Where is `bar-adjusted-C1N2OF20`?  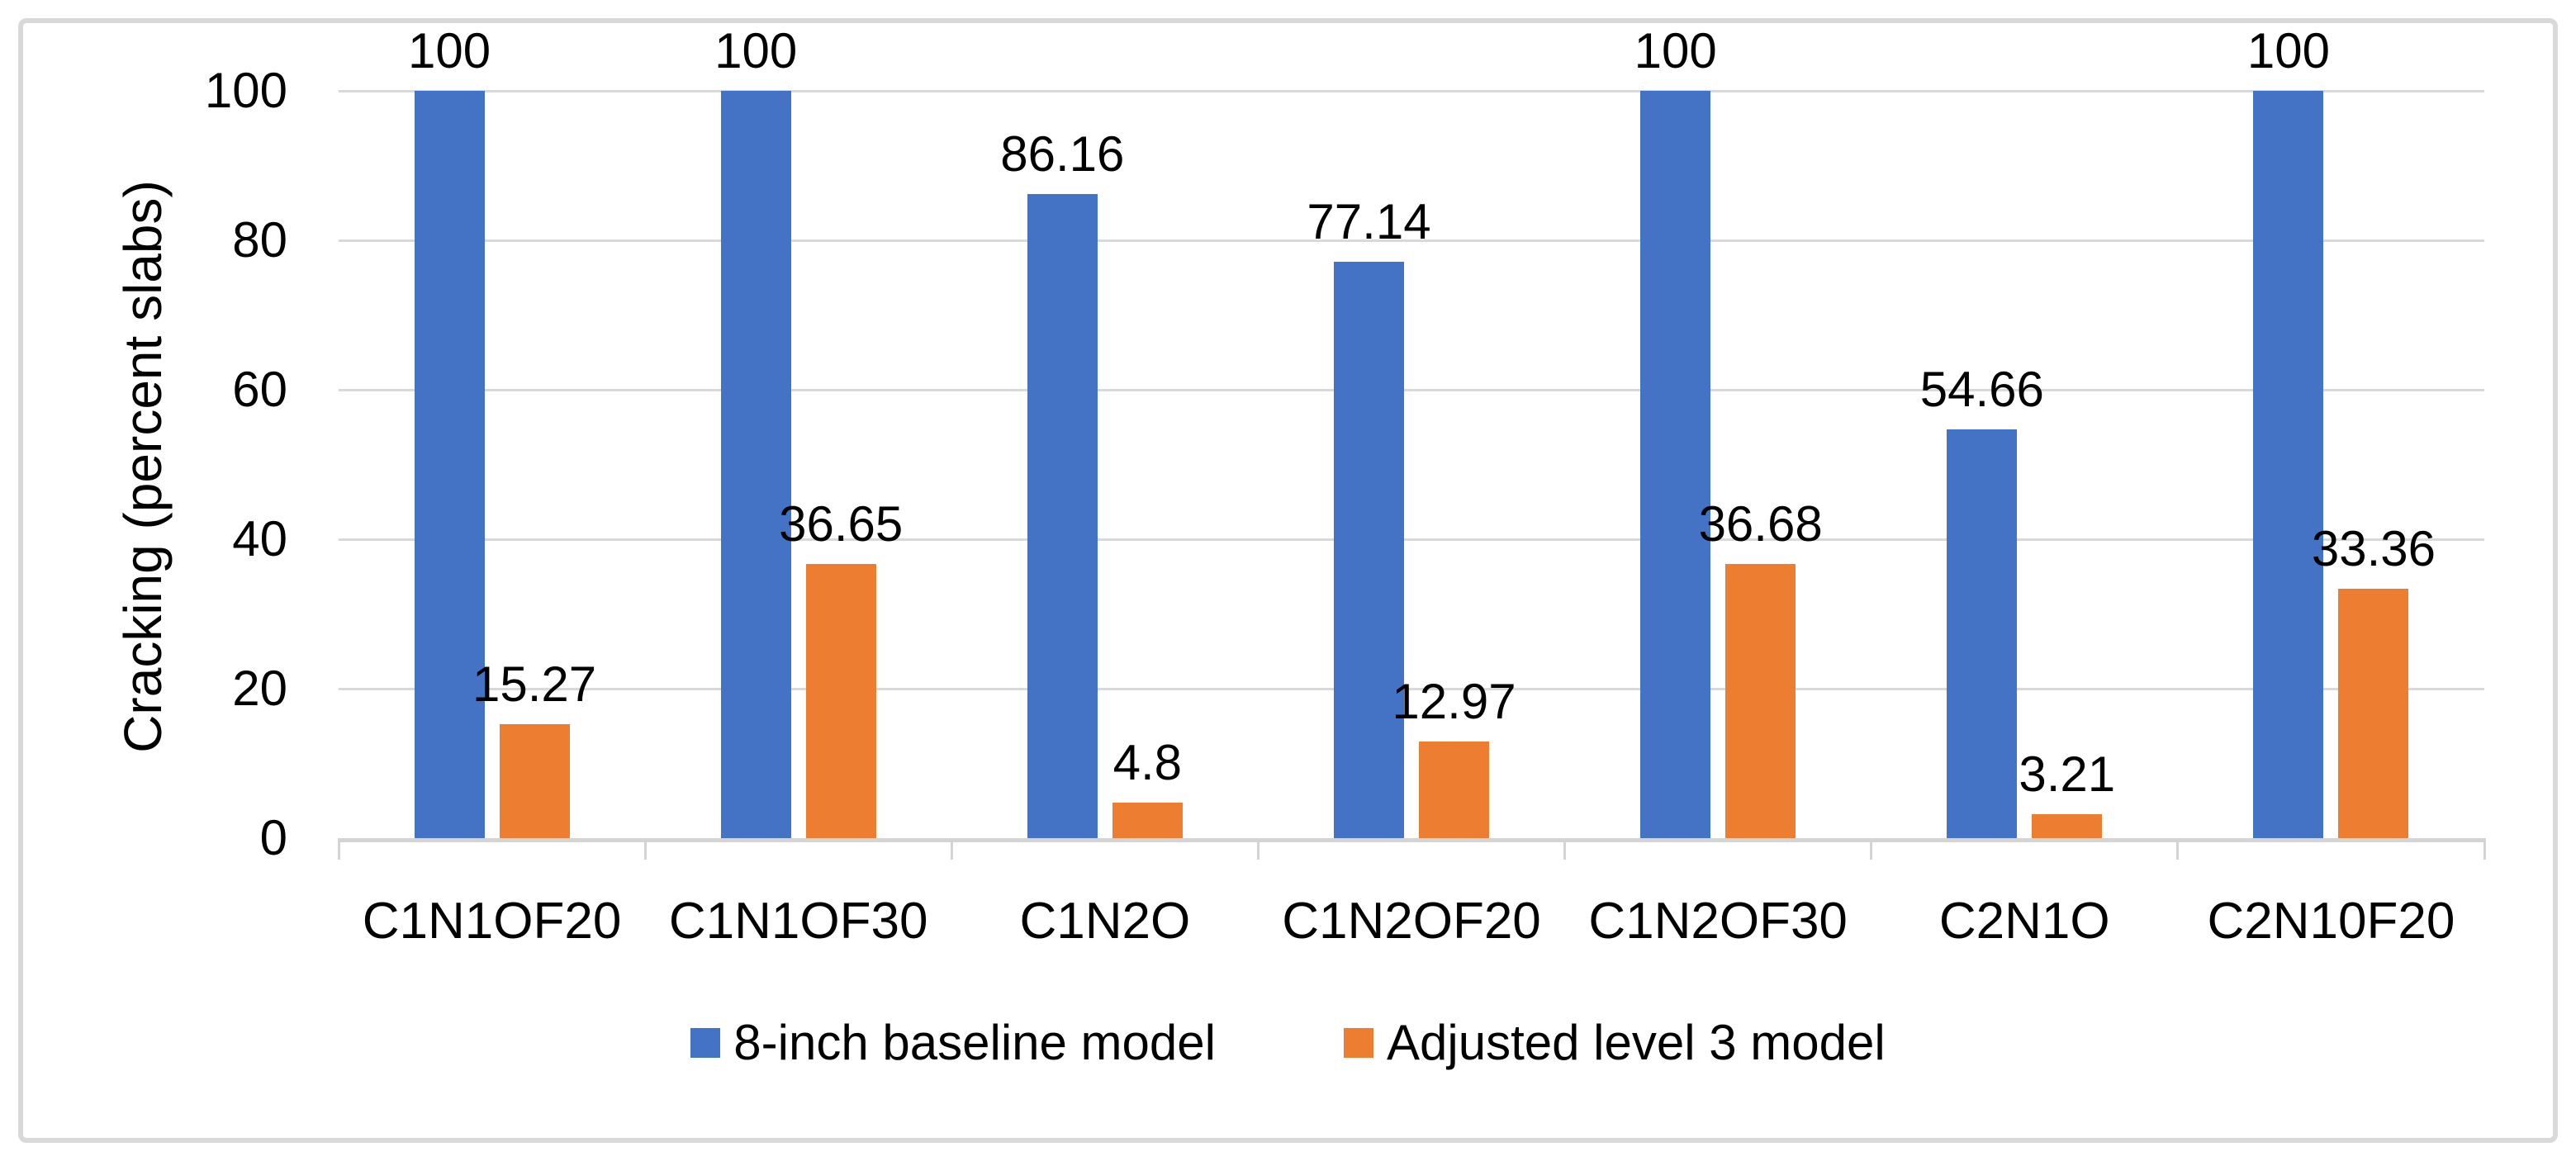 bar-adjusted-C1N2OF20 is located at coordinates (1454, 790).